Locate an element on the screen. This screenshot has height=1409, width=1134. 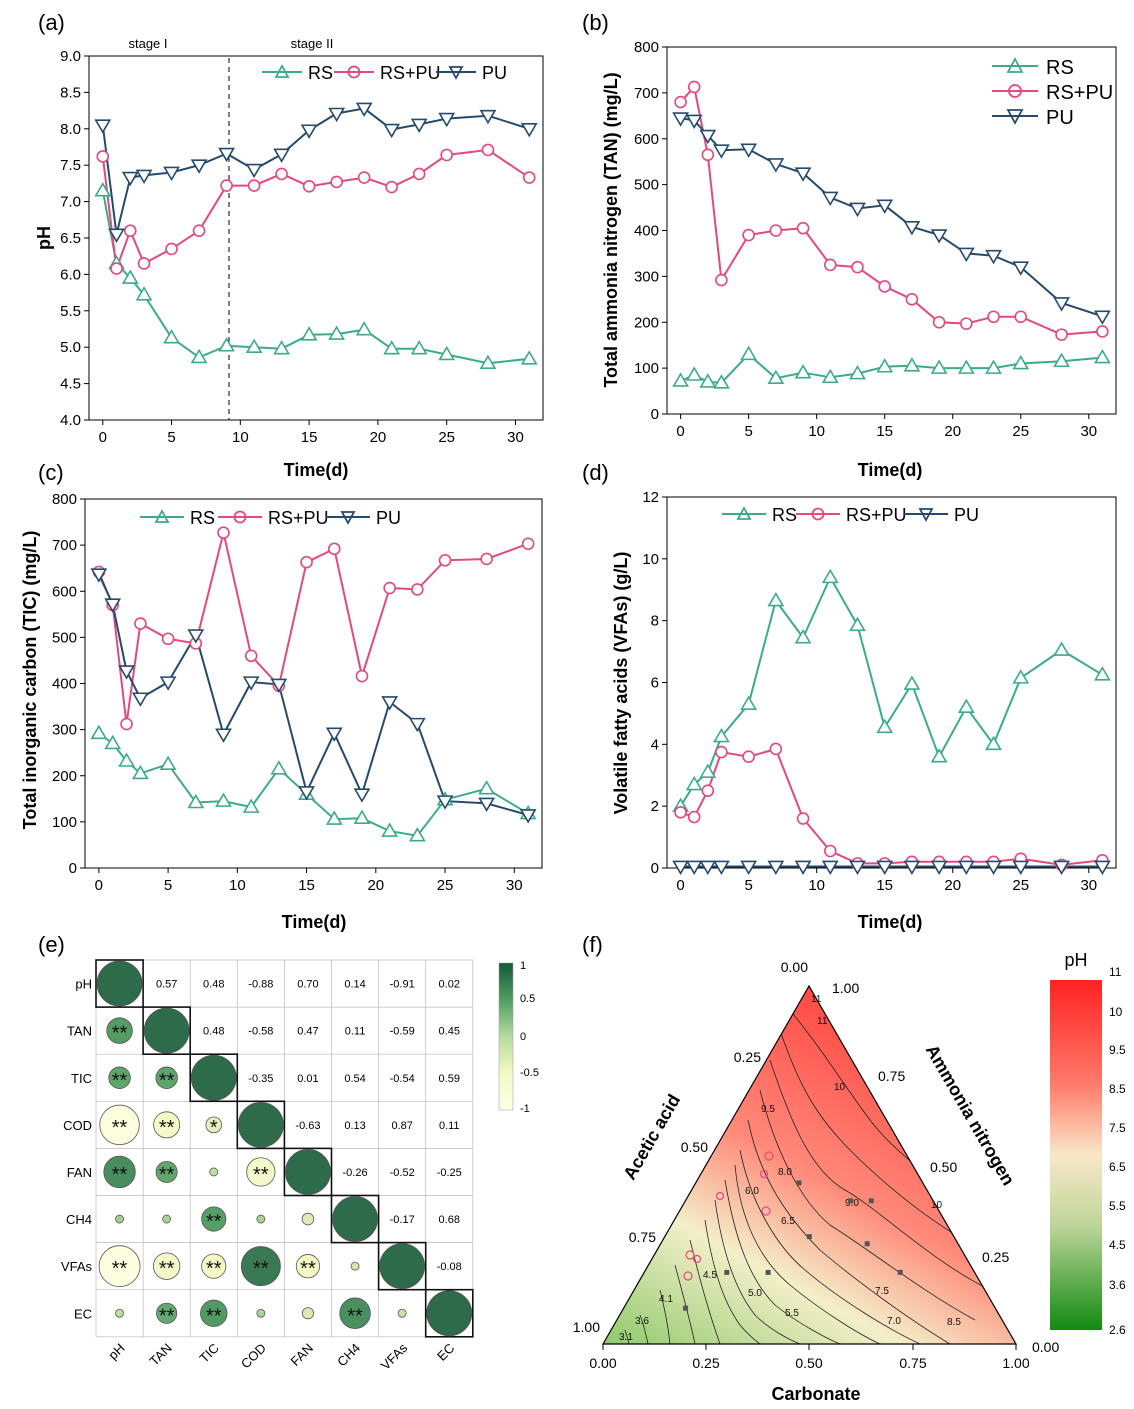
panel-e-col-label-0: pH is located at coordinates (116, 1351).